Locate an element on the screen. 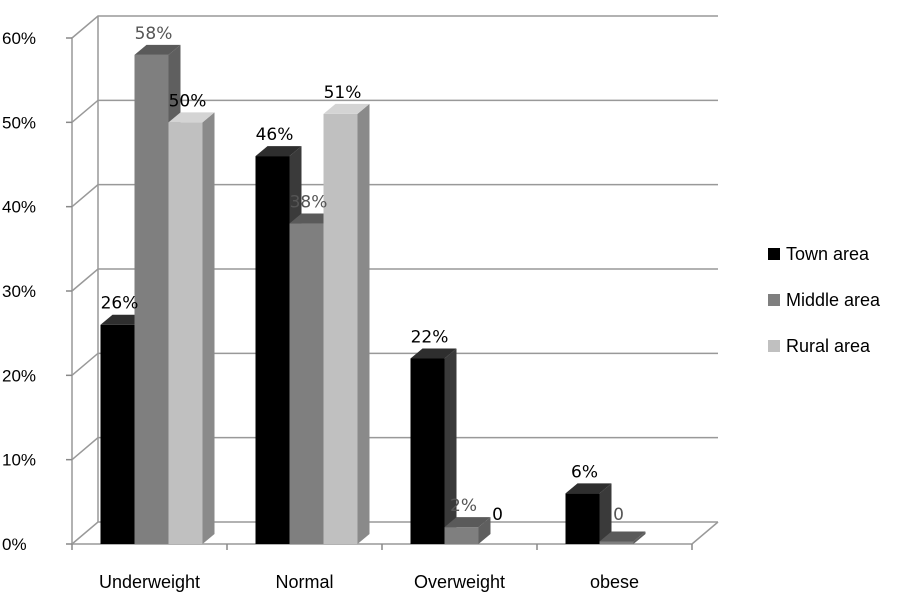 This screenshot has width=900, height=594. y-tick-label: 20% is located at coordinates (19, 375).